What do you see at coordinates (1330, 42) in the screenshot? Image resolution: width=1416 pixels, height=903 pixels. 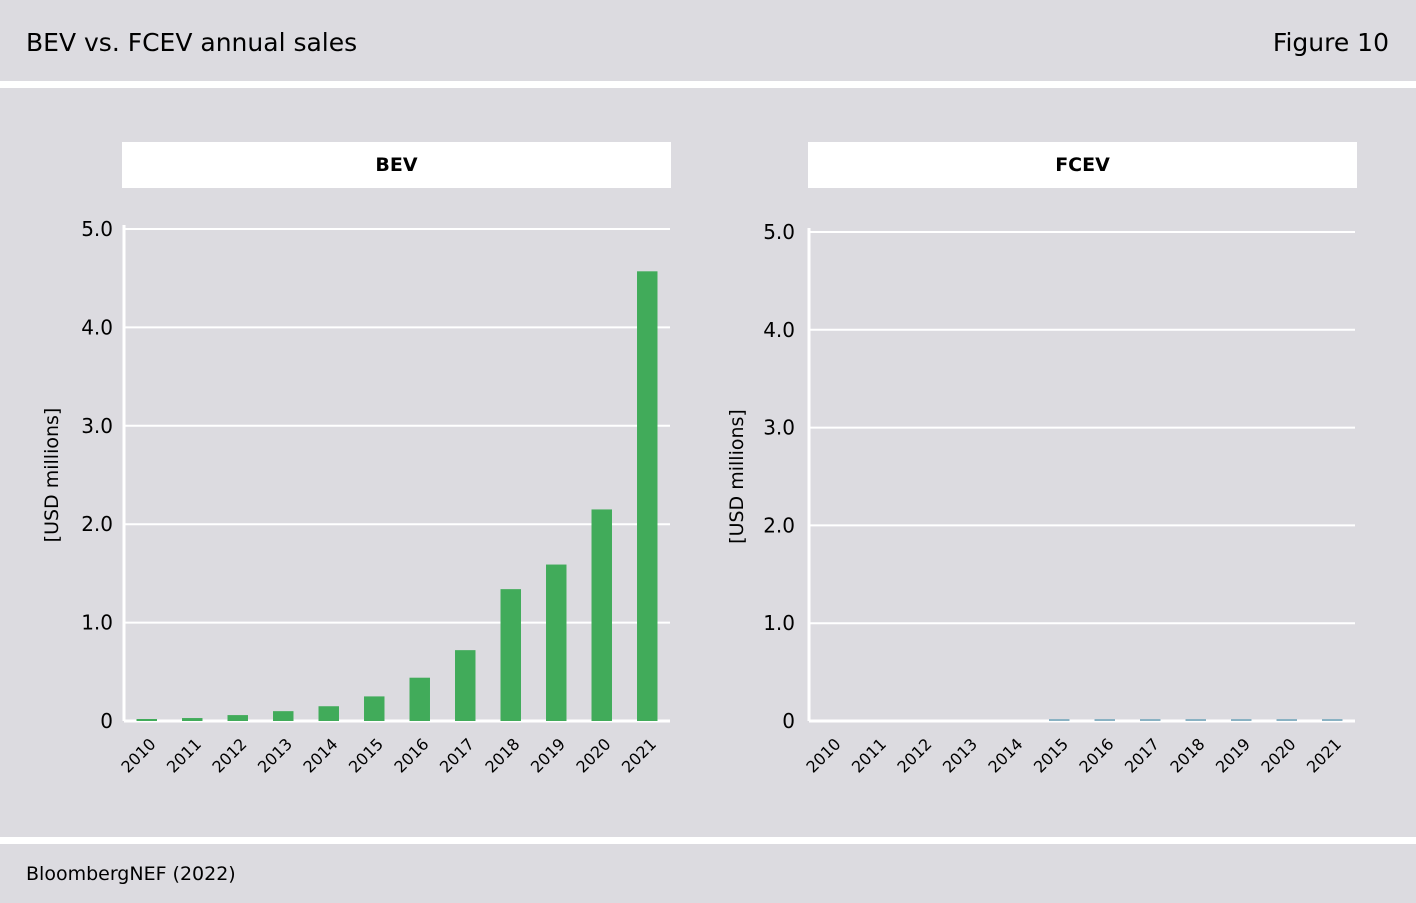 I see `figure-number: Figure 10` at bounding box center [1330, 42].